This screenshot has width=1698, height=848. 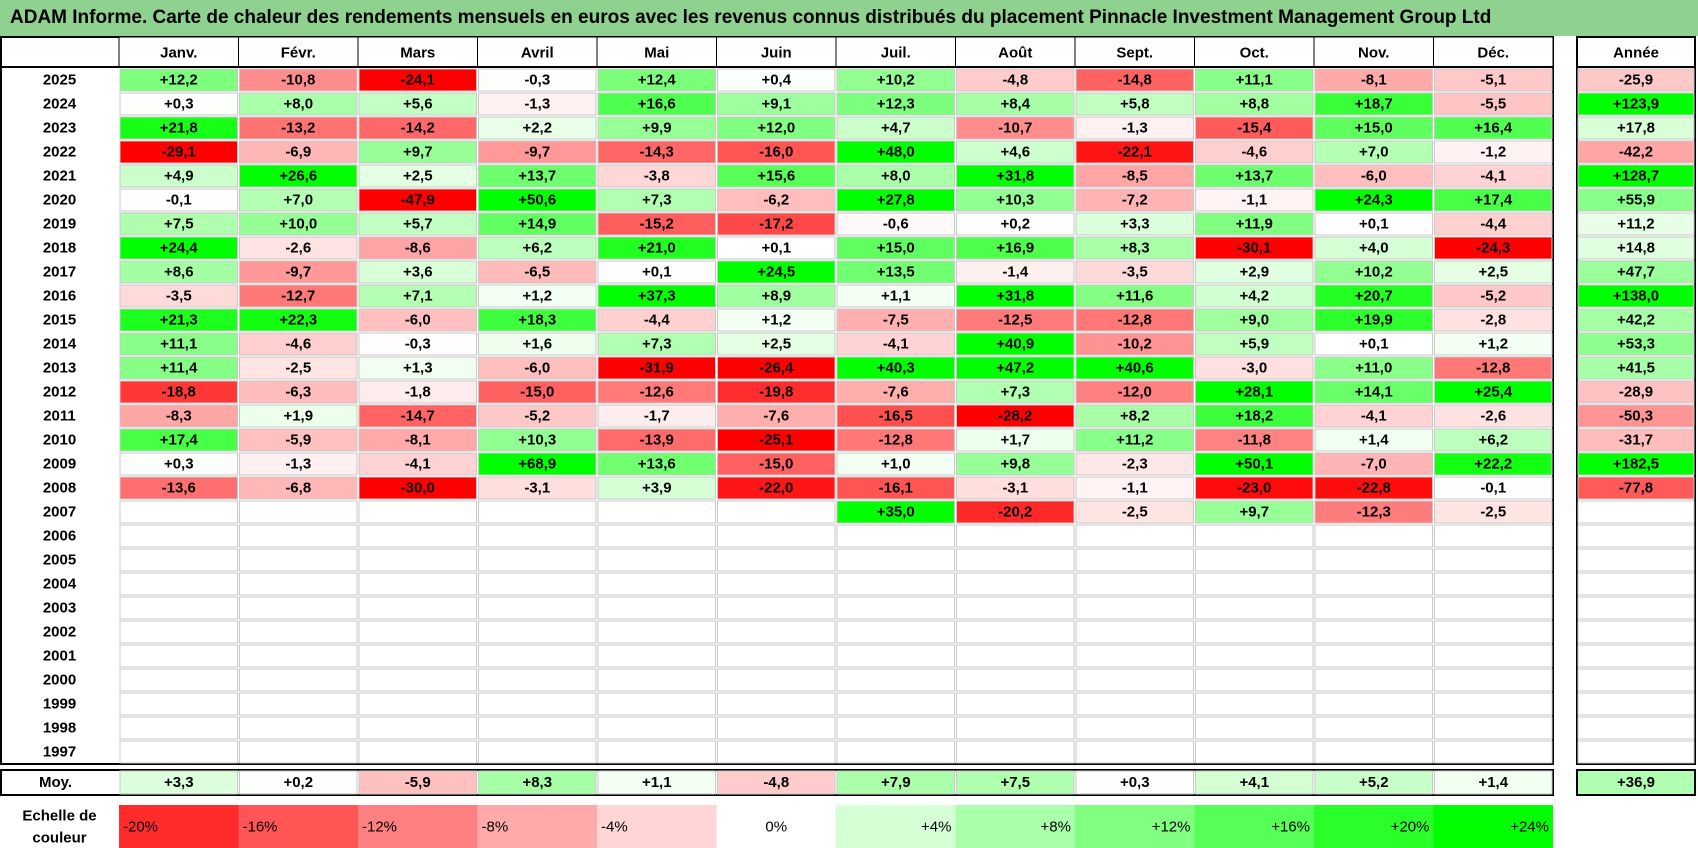 What do you see at coordinates (1015, 296) in the screenshot?
I see `cell-value: +31,8` at bounding box center [1015, 296].